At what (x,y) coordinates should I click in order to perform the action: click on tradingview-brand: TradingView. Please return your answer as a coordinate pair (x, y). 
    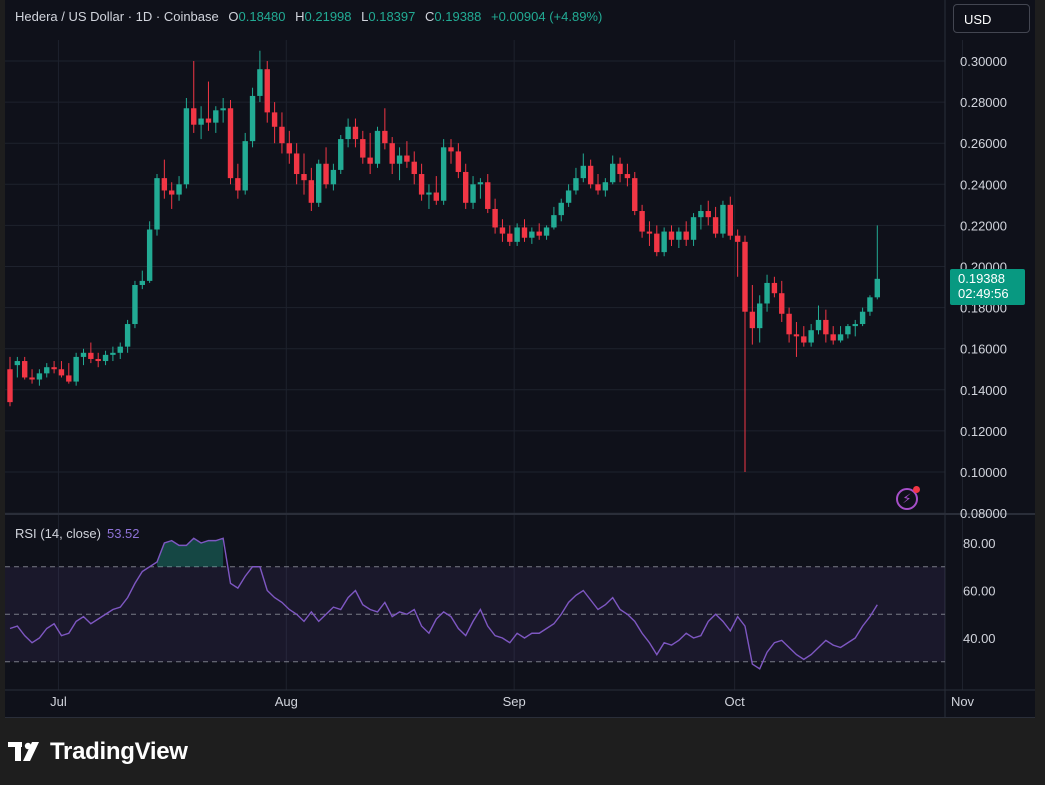
    Looking at the image, I should click on (98, 752).